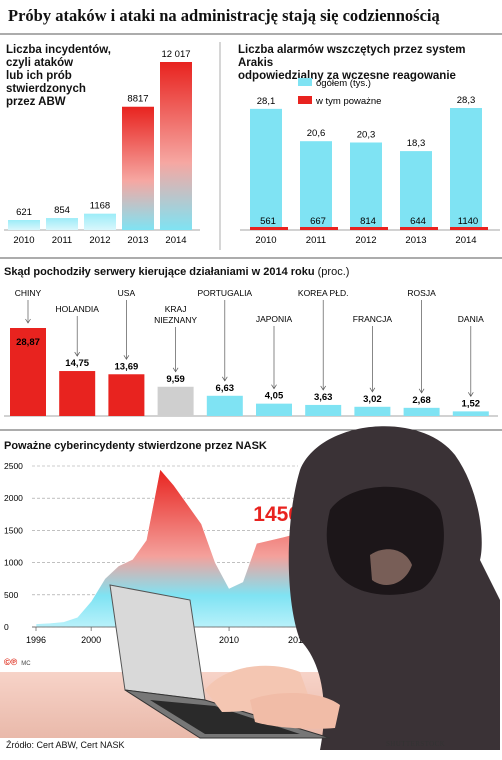 The height and width of the screenshot is (760, 502). What do you see at coordinates (127, 293) in the screenshot?
I see `servers-country-label: USA` at bounding box center [127, 293].